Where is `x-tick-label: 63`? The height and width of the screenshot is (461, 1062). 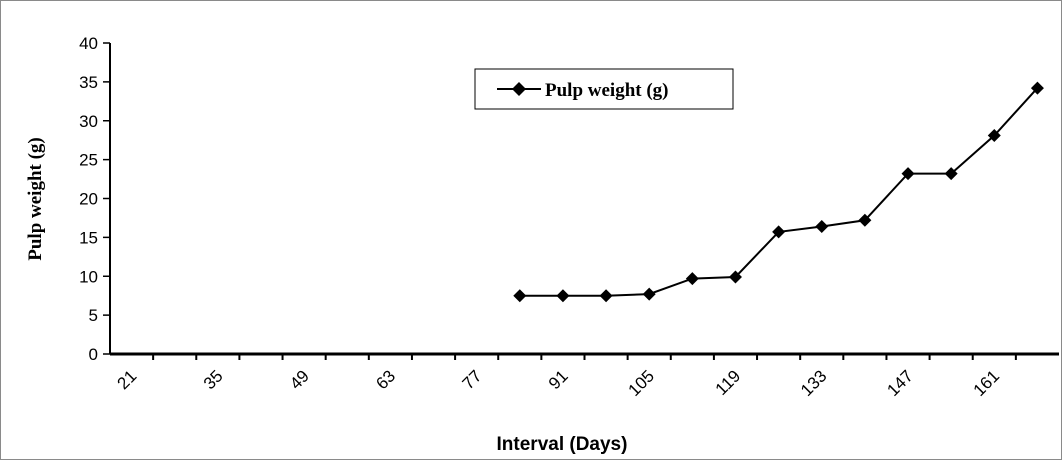
x-tick-label: 63 is located at coordinates (385, 379).